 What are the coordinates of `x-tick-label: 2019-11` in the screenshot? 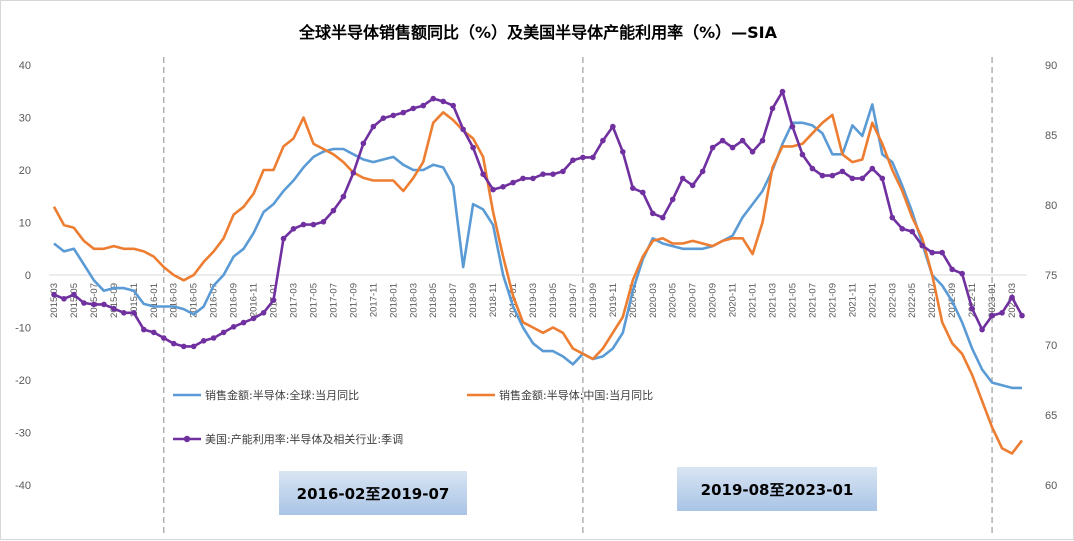 It's located at (613, 300).